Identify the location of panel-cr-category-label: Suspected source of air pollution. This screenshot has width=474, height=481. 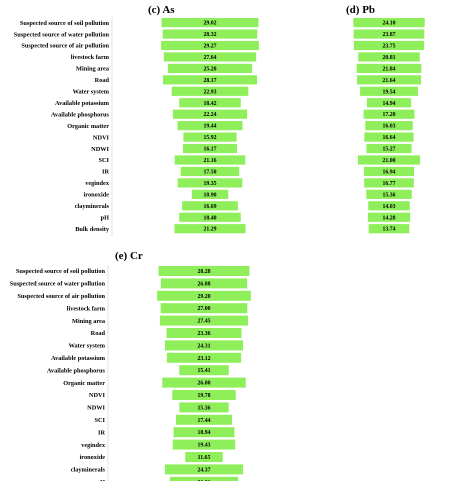
(61, 296).